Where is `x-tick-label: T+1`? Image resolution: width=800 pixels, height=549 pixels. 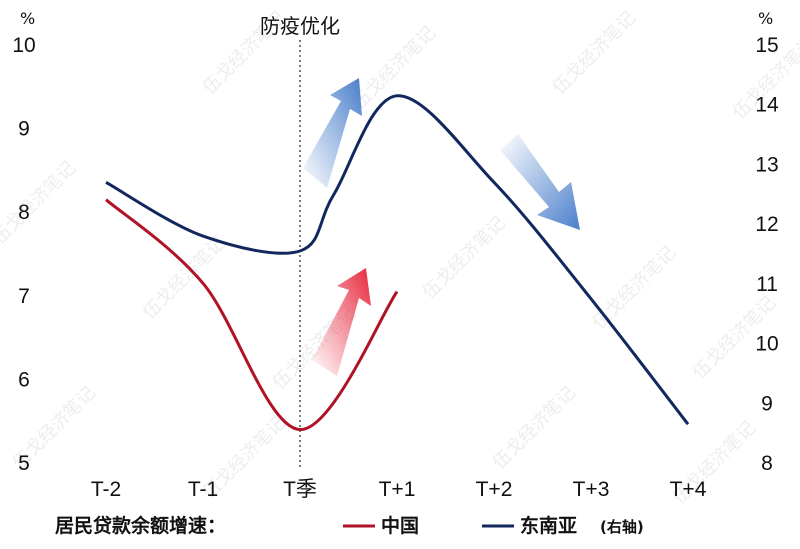
x-tick-label: T+1 is located at coordinates (397, 489).